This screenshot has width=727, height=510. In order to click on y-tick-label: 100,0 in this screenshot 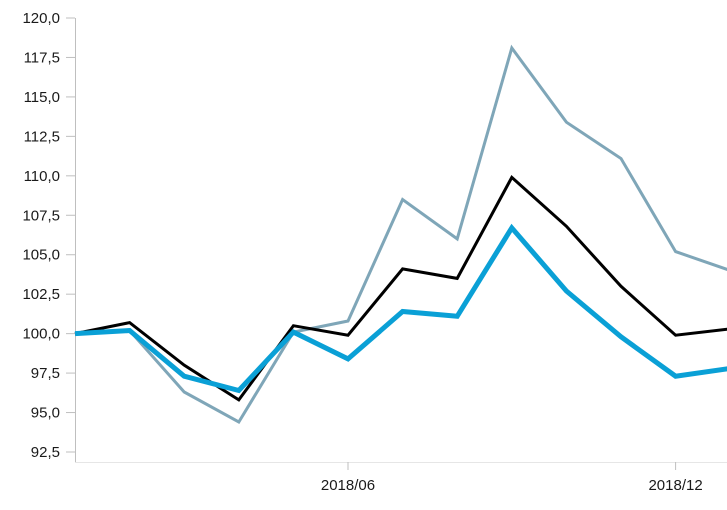, I will do `click(41, 334)`.